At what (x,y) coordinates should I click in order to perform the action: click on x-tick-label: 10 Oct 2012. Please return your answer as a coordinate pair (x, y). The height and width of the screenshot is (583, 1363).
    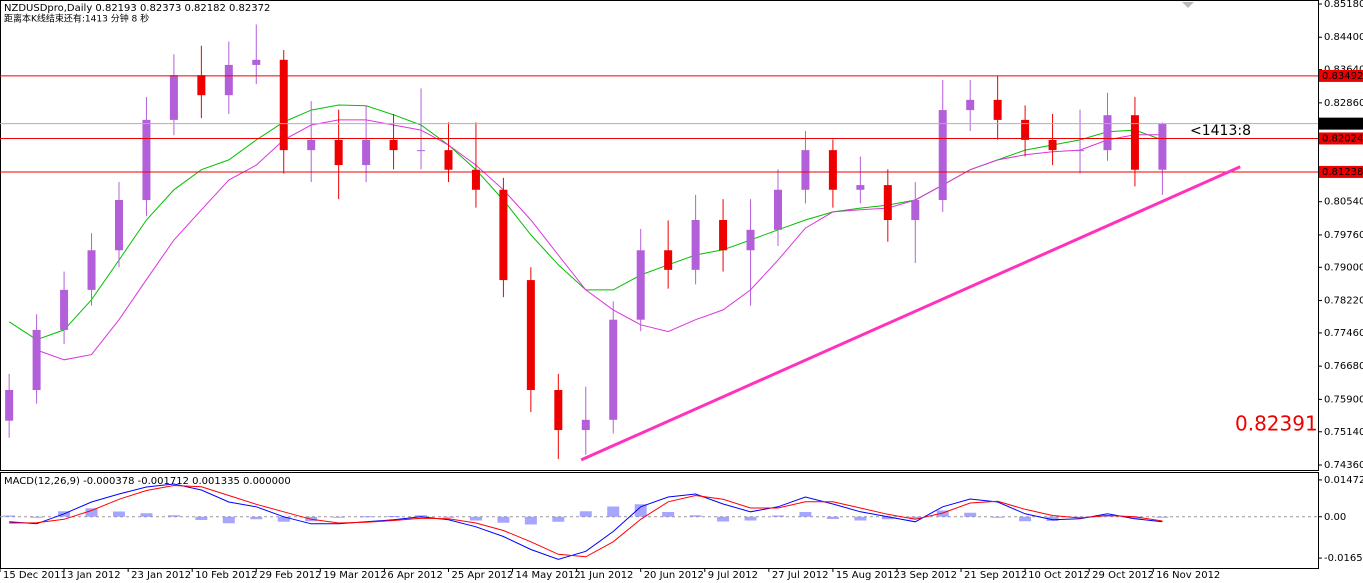
    Looking at the image, I should click on (1059, 575).